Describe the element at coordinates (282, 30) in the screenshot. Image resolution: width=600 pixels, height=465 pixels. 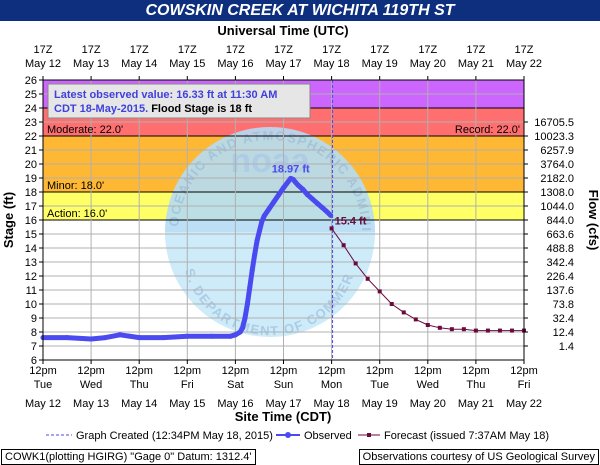
I see `top-axis-title: Universal Time (UTC)` at that location.